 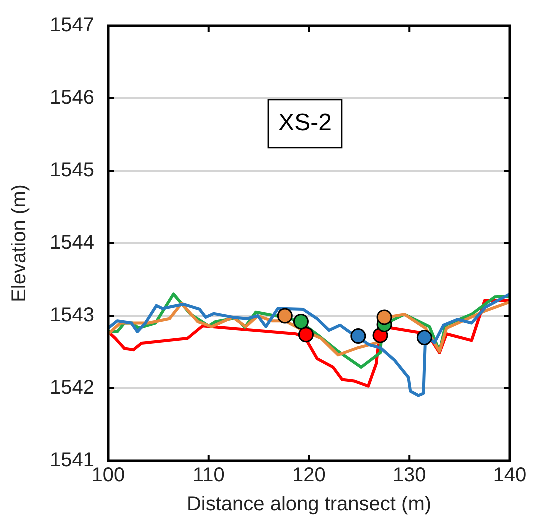 What do you see at coordinates (305, 123) in the screenshot?
I see `annotation: XS-2` at bounding box center [305, 123].